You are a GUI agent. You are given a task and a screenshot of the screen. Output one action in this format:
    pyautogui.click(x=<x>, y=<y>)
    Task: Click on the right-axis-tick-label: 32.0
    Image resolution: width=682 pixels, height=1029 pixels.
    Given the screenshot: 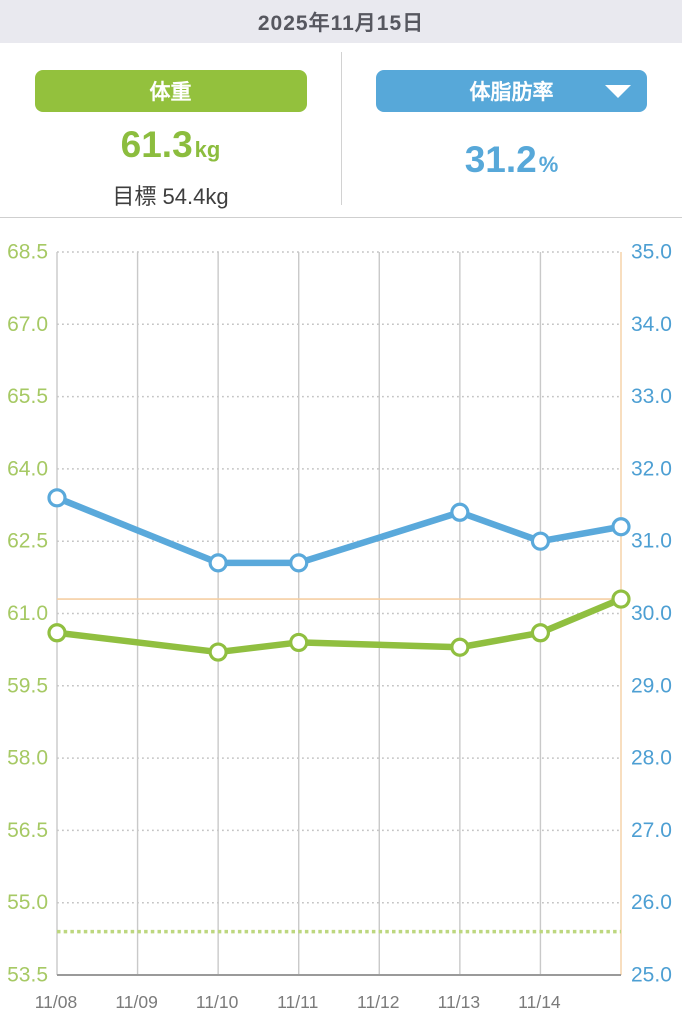 What is the action you would take?
    pyautogui.click(x=651, y=468)
    